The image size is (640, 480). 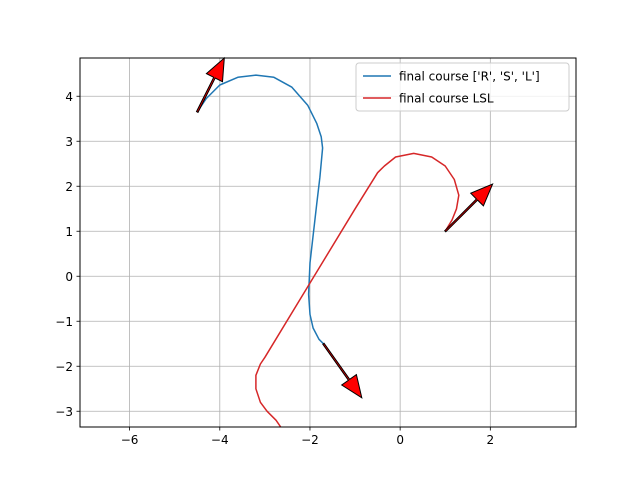 I want to click on y-tick-label: 0, so click(x=69, y=277).